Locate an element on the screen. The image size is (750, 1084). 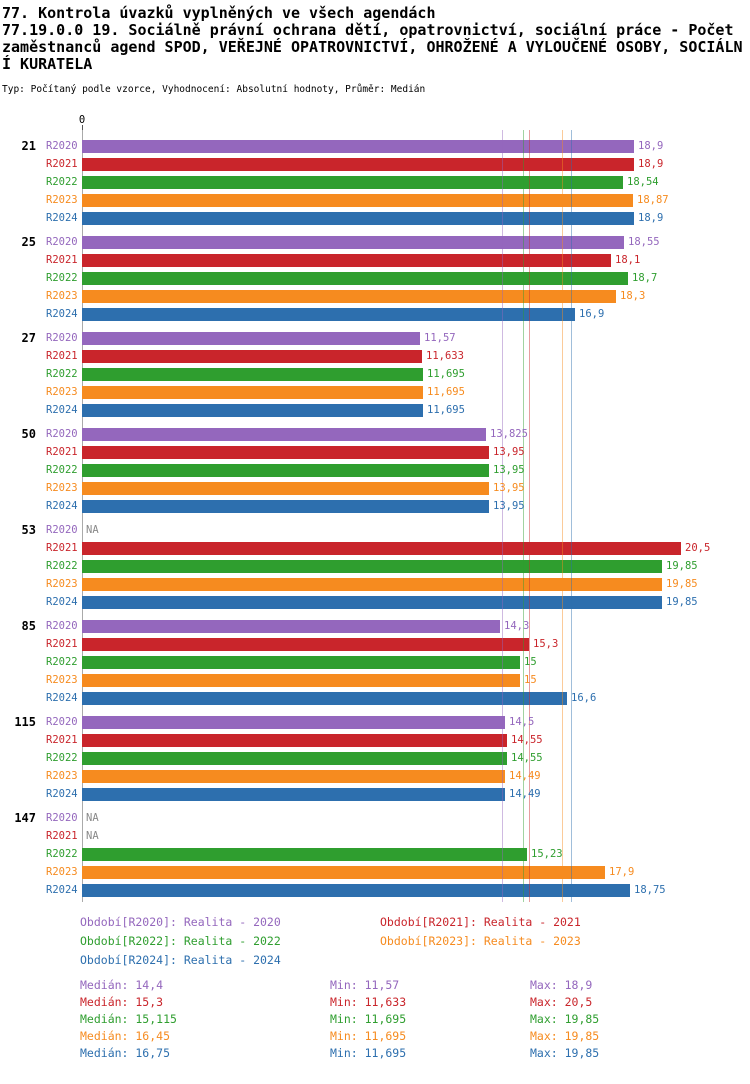
axis-zero-label: 0 is located at coordinates (82, 120).